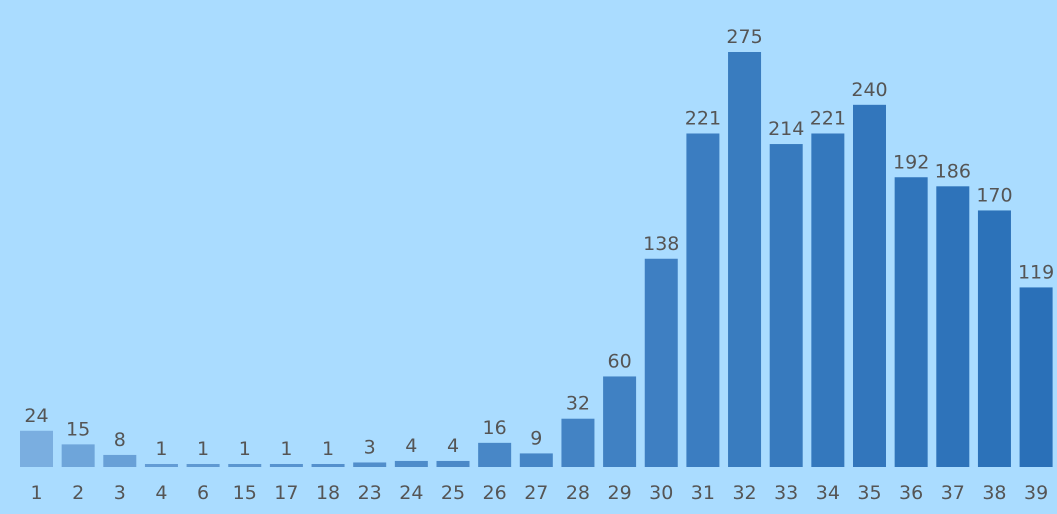 This screenshot has height=514, width=1057. I want to click on value-label-32: 275, so click(744, 37).